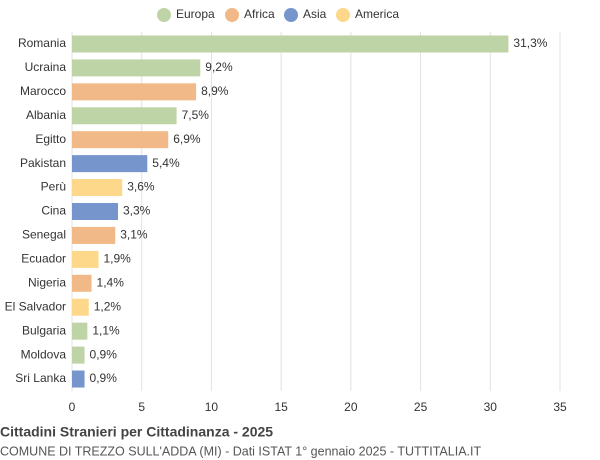  Describe the element at coordinates (137, 211) in the screenshot. I see `value-label: 3,3%` at that location.